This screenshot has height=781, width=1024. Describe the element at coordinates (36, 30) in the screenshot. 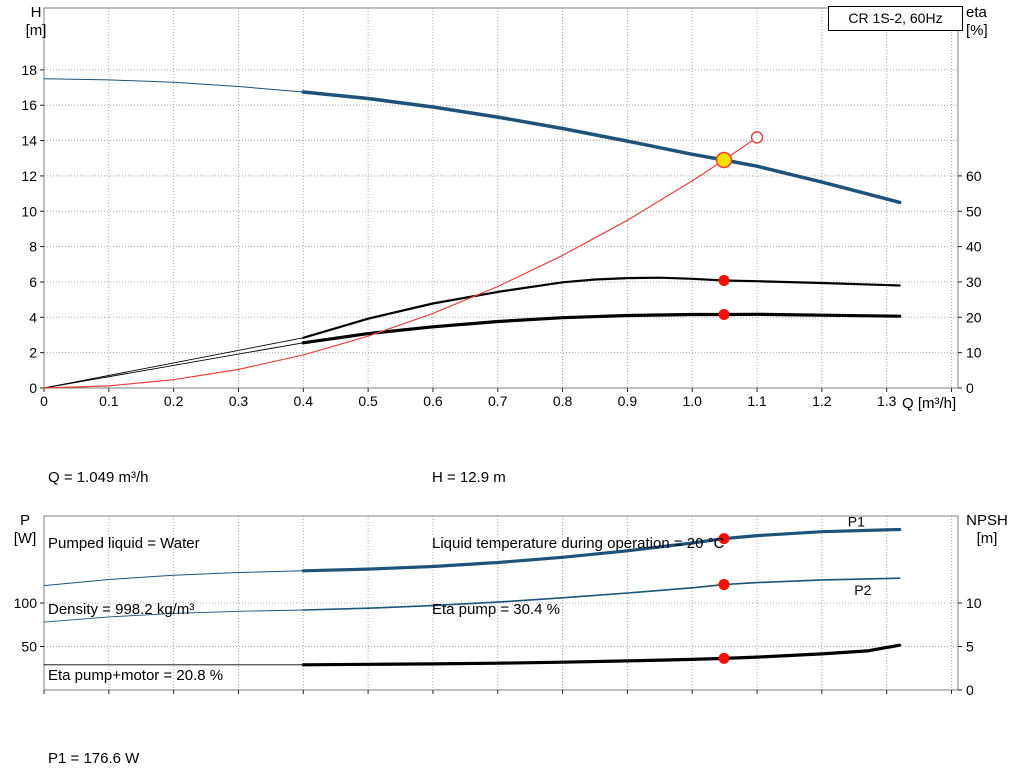

I see `h-axis-unit: [m]` at that location.